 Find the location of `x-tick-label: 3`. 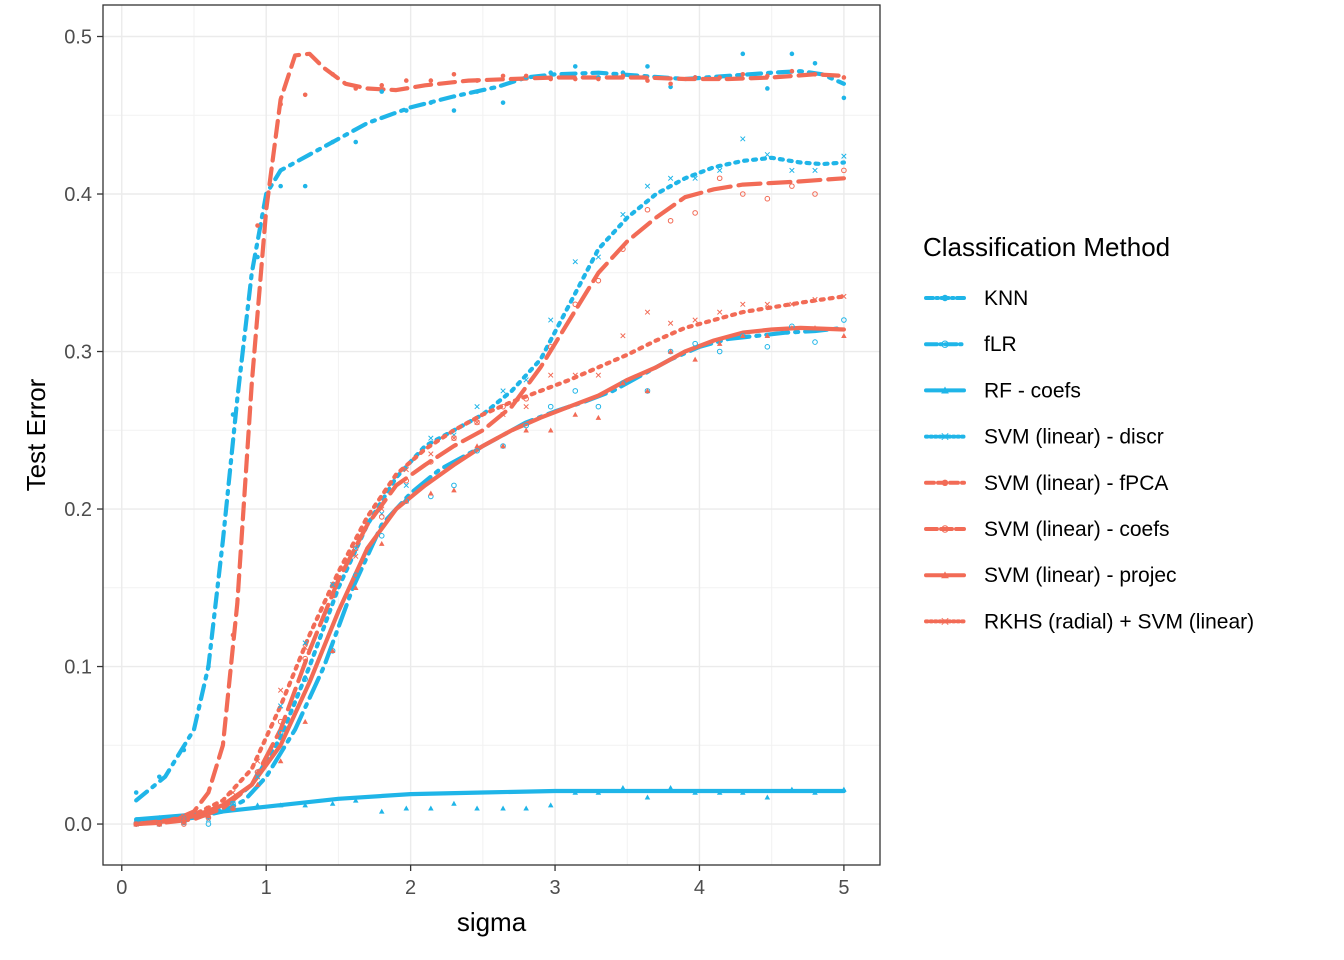

x-tick-label: 3 is located at coordinates (554, 888).